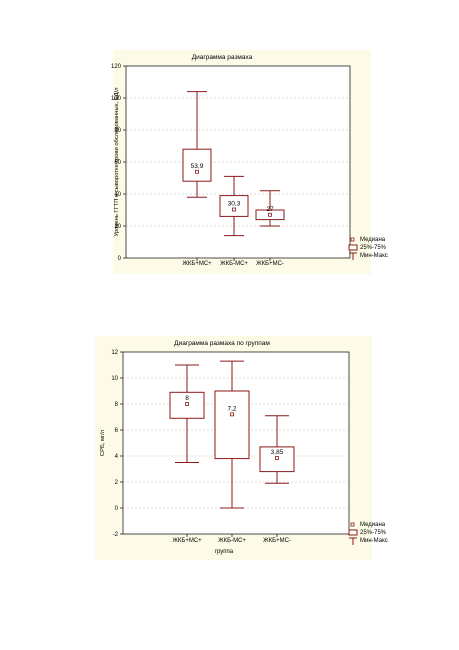  I want to click on chart-ggtp-y-tick-label: 80, so click(117, 131).